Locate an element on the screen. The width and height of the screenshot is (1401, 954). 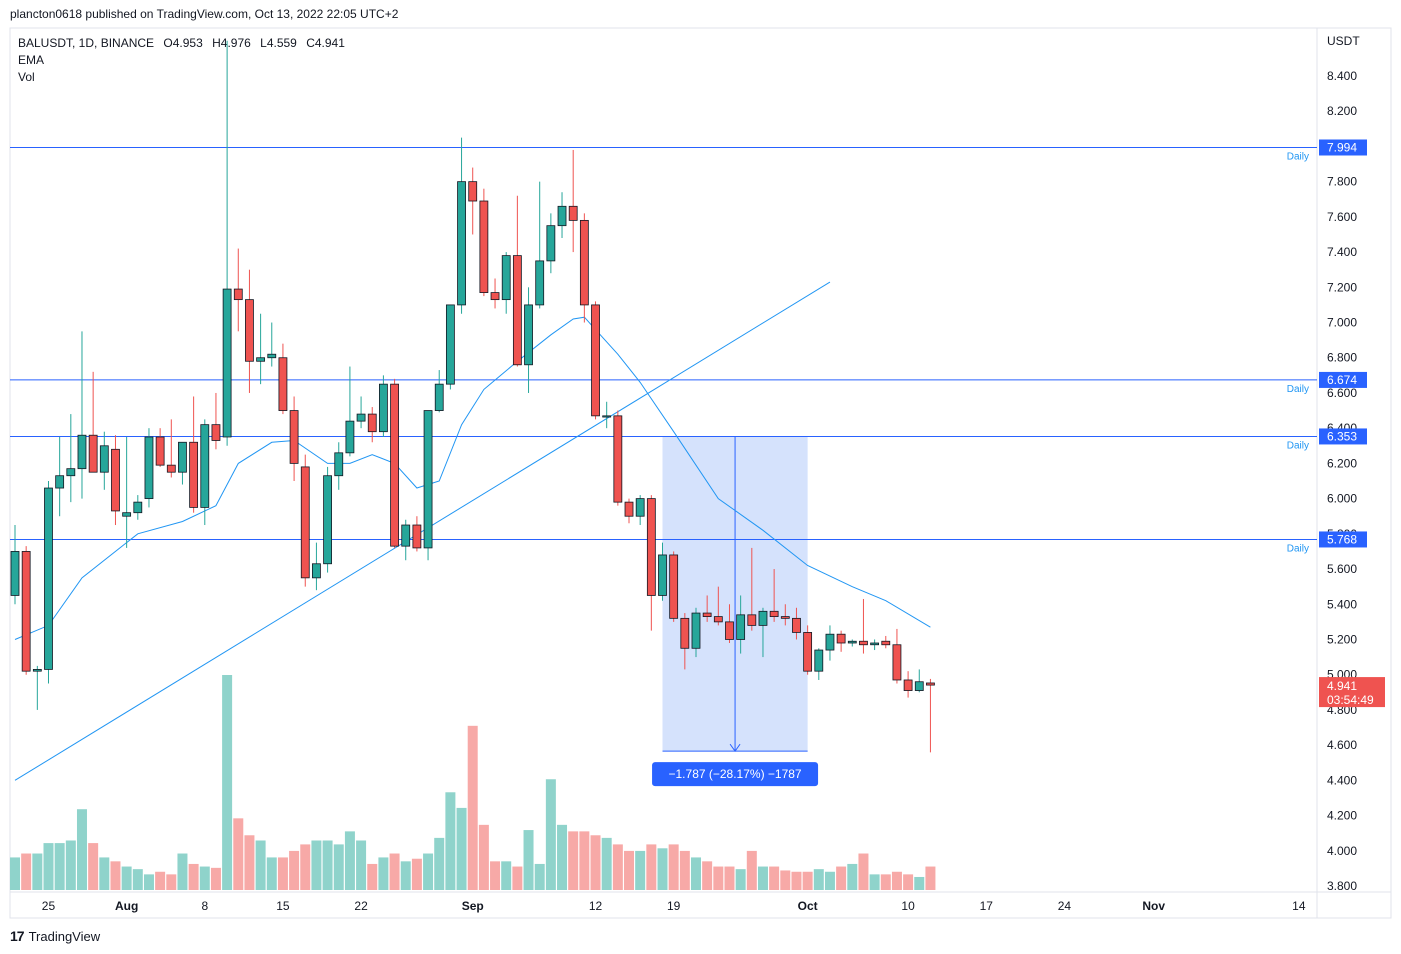
tradingview-footer: 17 TradingView is located at coordinates (55, 936).